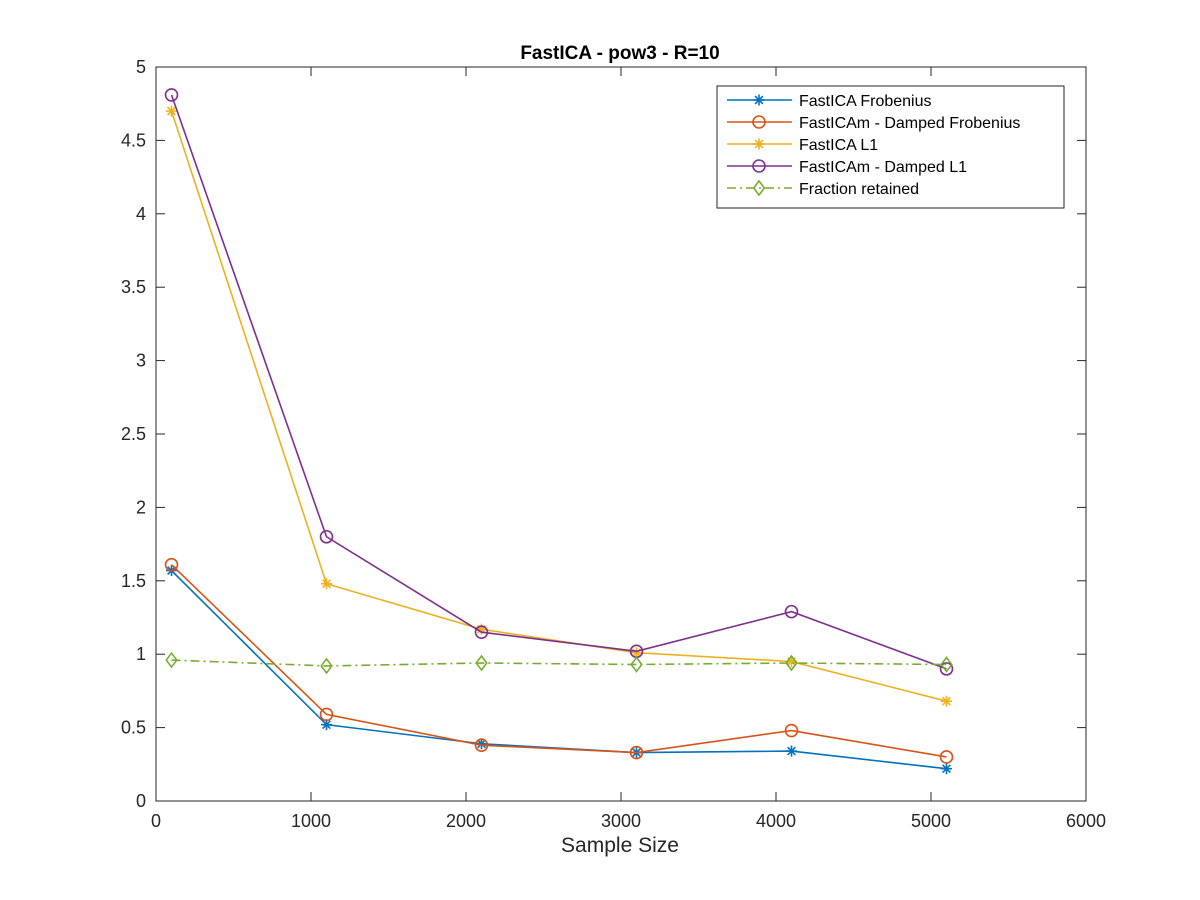  What do you see at coordinates (133, 140) in the screenshot?
I see `y-tick-label: 4.5` at bounding box center [133, 140].